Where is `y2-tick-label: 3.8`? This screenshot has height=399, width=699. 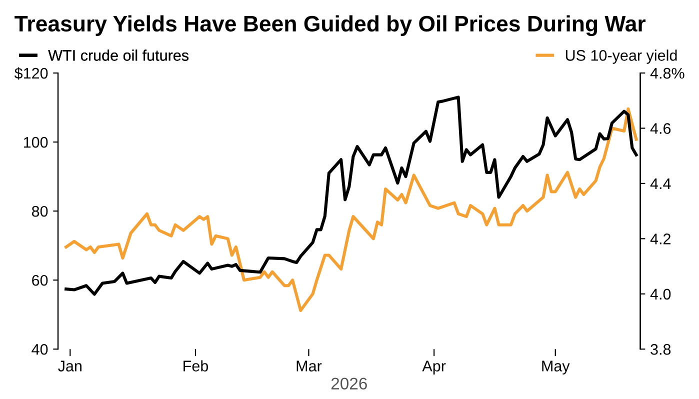
y2-tick-label: 3.8 is located at coordinates (660, 349).